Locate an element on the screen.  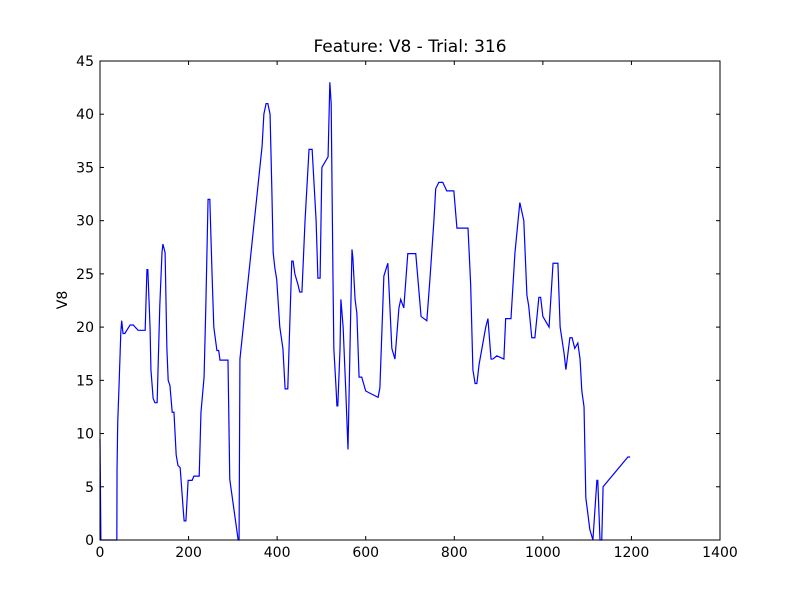
y-tick-label: 35 is located at coordinates (85, 168).